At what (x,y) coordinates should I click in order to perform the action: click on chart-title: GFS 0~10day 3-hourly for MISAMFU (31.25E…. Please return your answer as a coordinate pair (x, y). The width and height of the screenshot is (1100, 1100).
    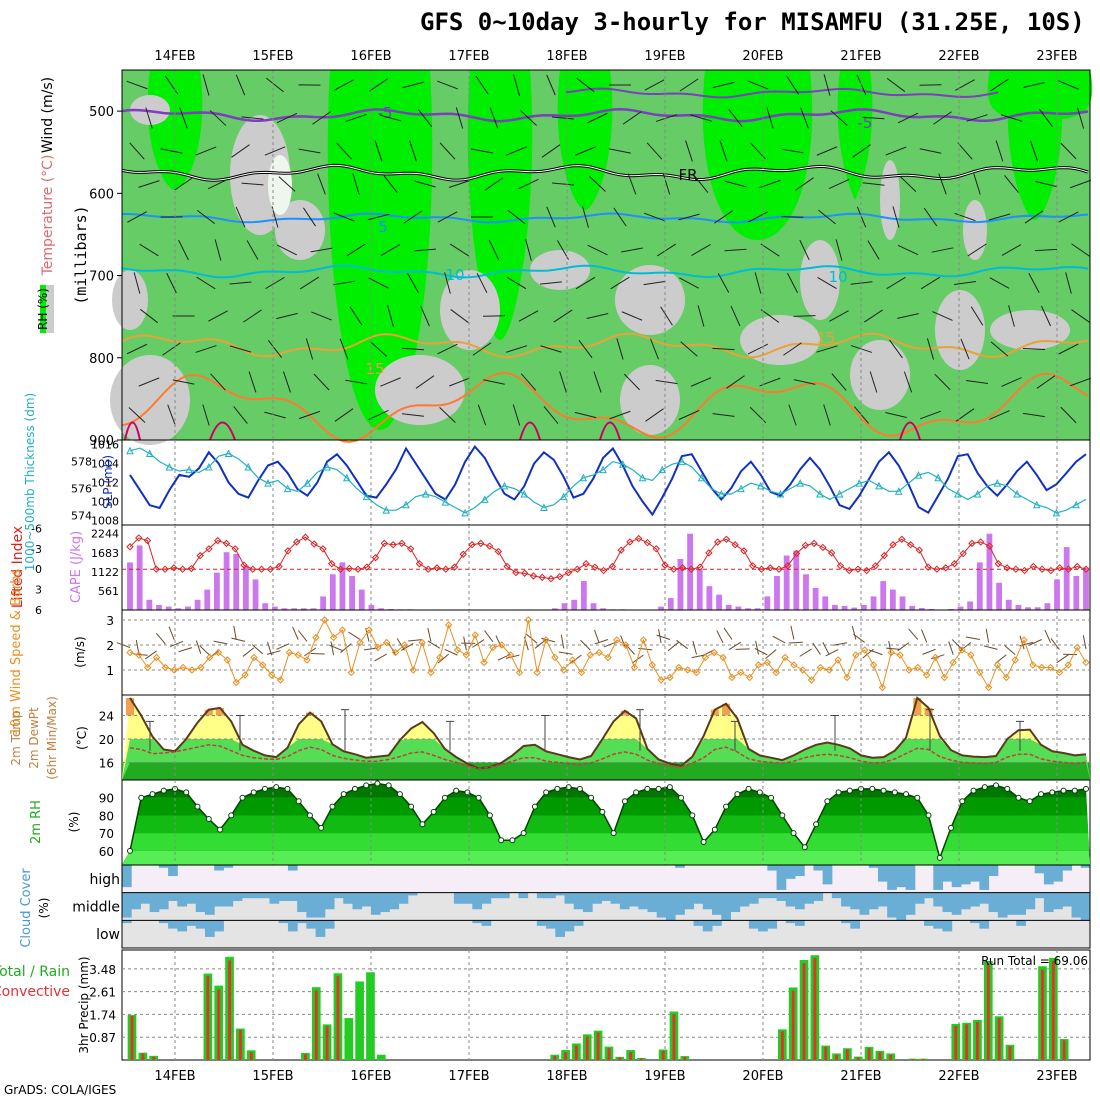
    Looking at the image, I should click on (752, 22).